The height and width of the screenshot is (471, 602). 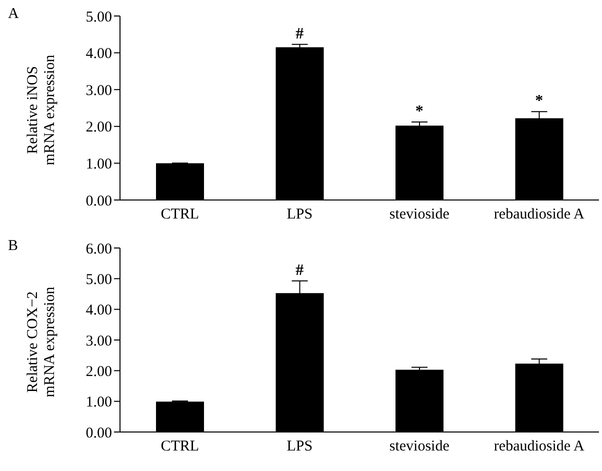 I want to click on chart-title: A, so click(x=13, y=14).